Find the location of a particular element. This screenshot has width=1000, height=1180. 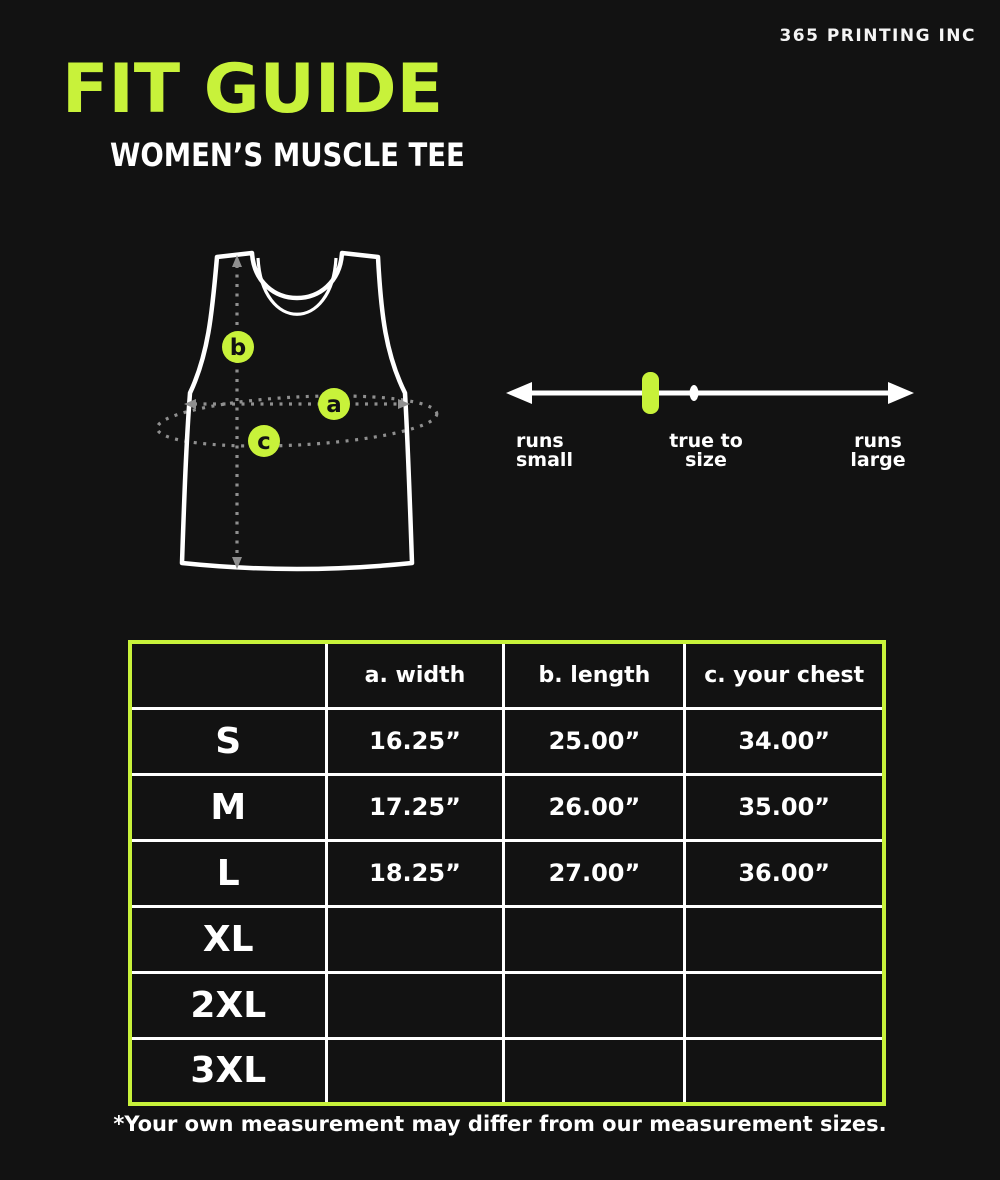

width-value: 17.25” is located at coordinates (415, 807).